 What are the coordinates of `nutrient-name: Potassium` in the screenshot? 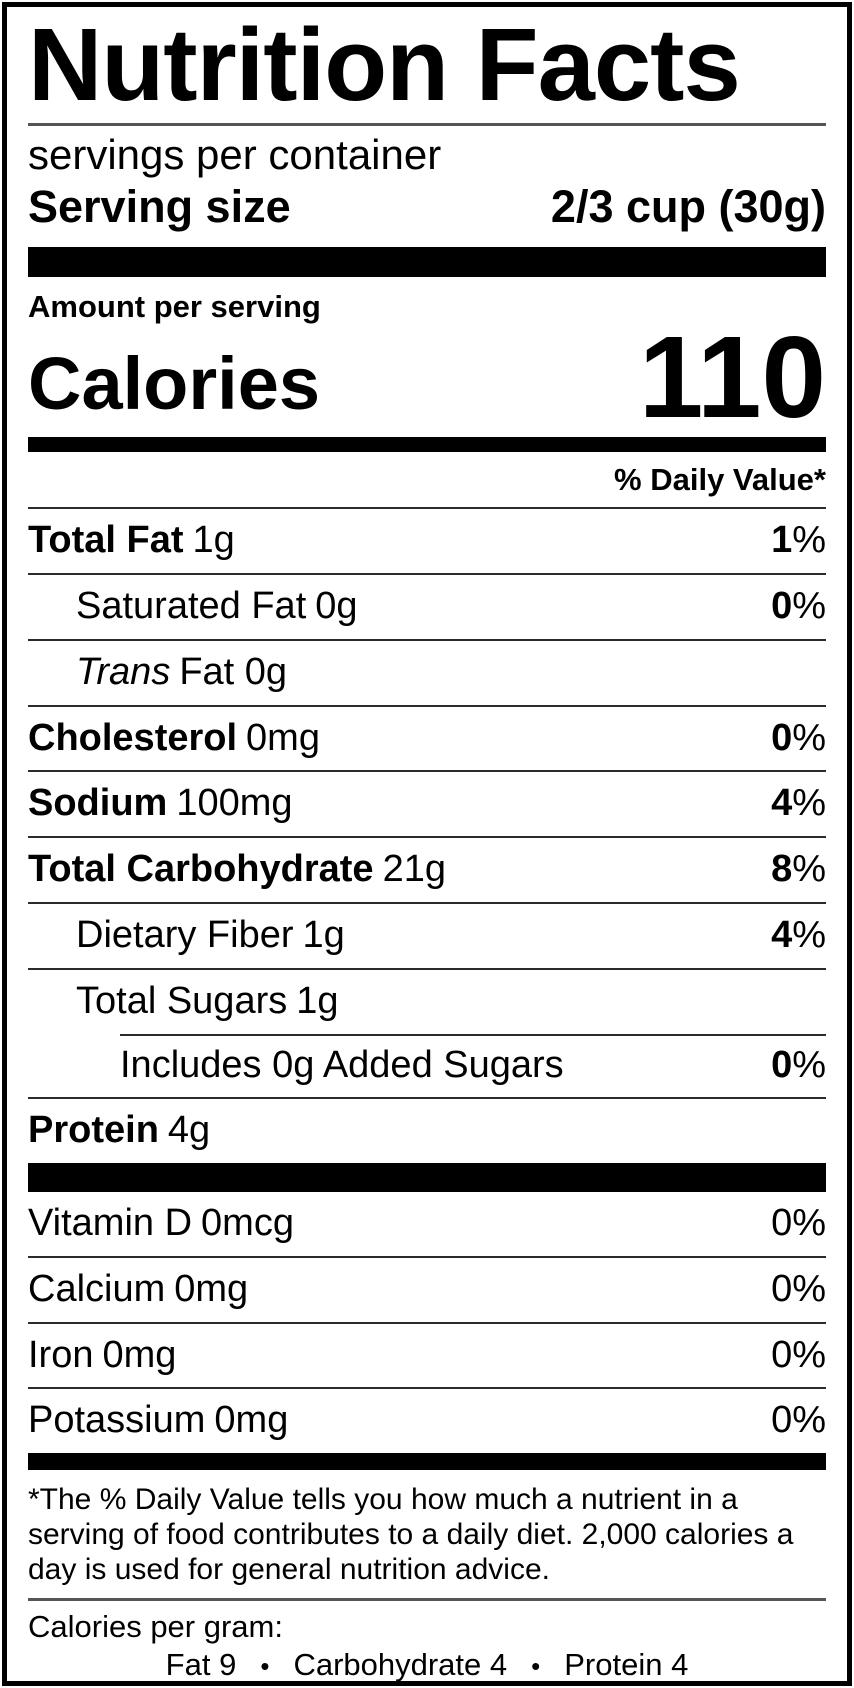 It's located at (117, 1420).